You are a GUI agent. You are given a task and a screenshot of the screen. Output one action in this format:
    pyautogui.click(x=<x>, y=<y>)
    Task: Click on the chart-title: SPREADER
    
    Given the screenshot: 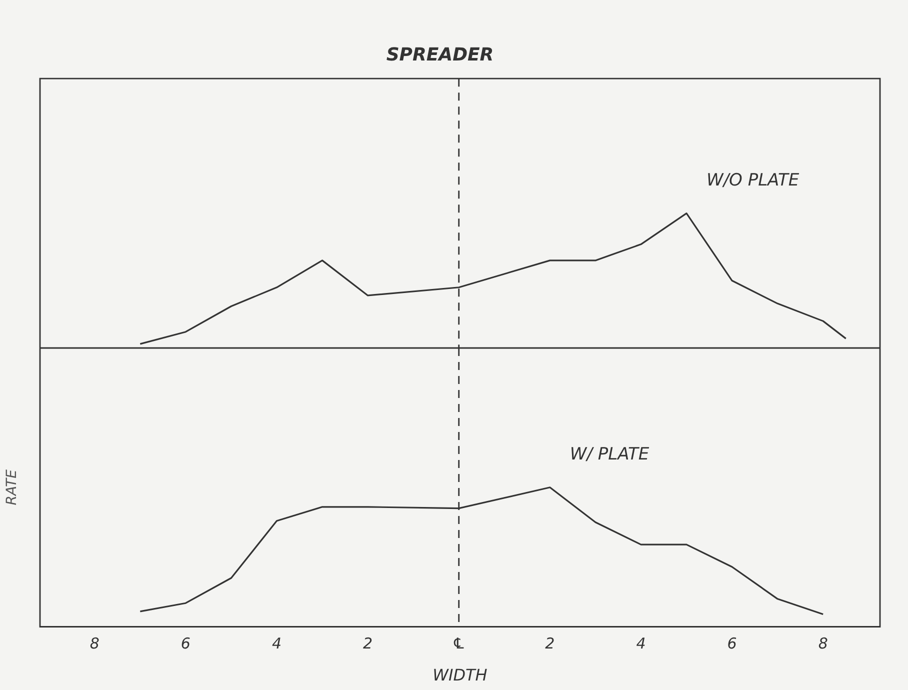 What is the action you would take?
    pyautogui.click(x=440, y=55)
    